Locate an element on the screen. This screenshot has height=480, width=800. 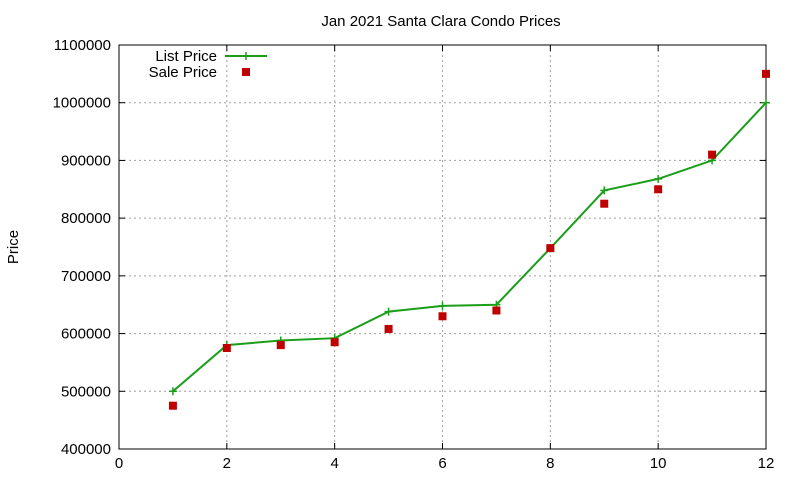
legend-marker-list-price is located at coordinates (246, 56).